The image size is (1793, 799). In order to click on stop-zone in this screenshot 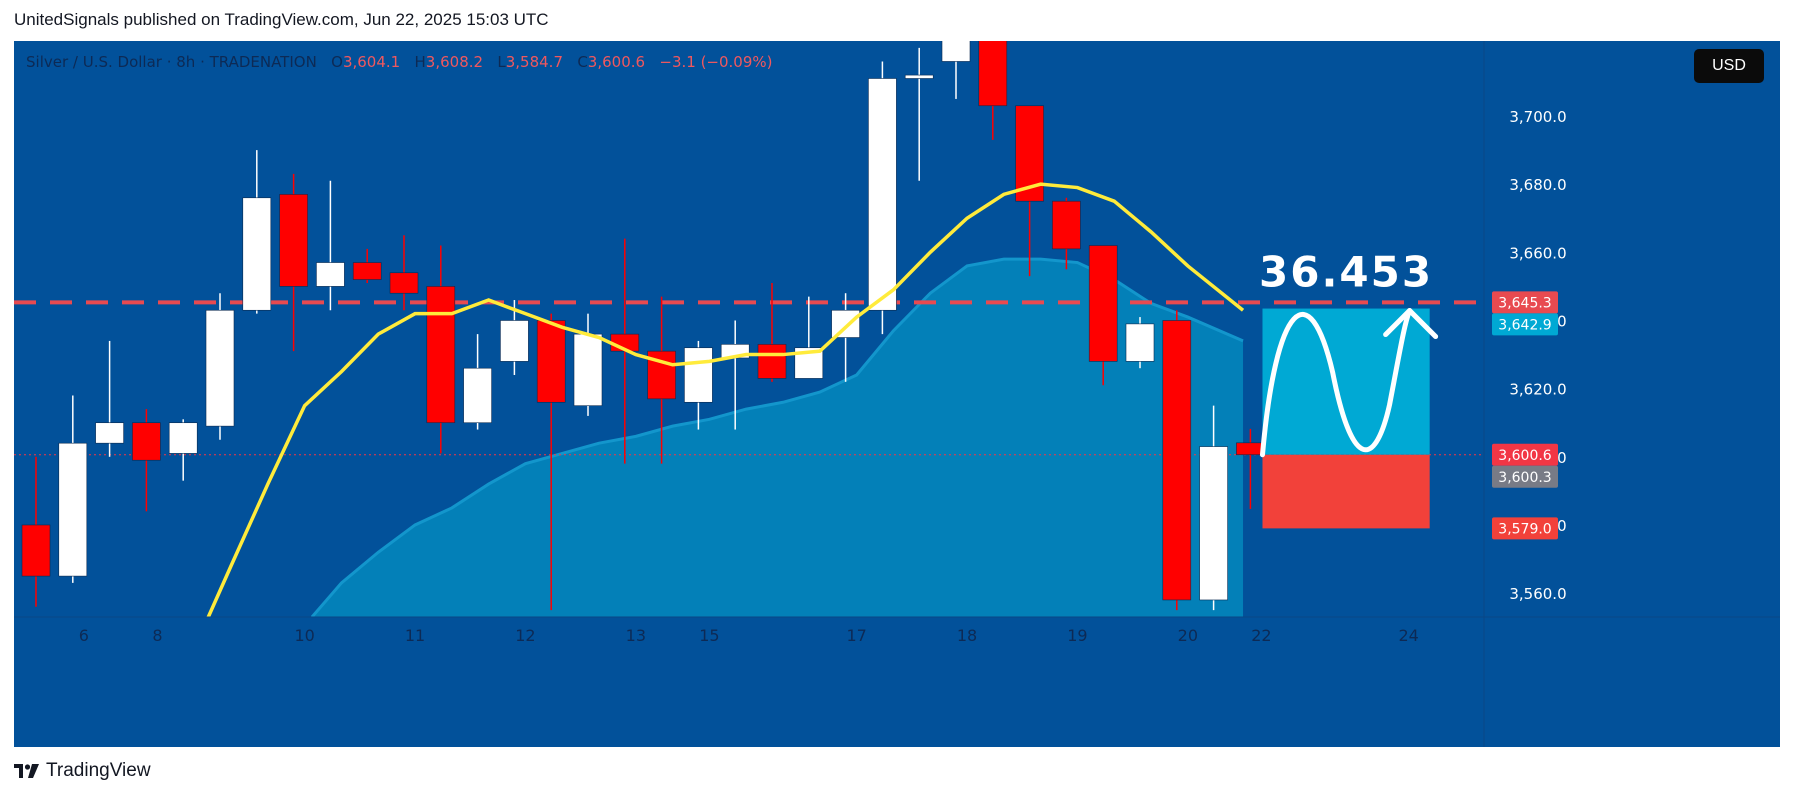, I will do `click(1346, 491)`.